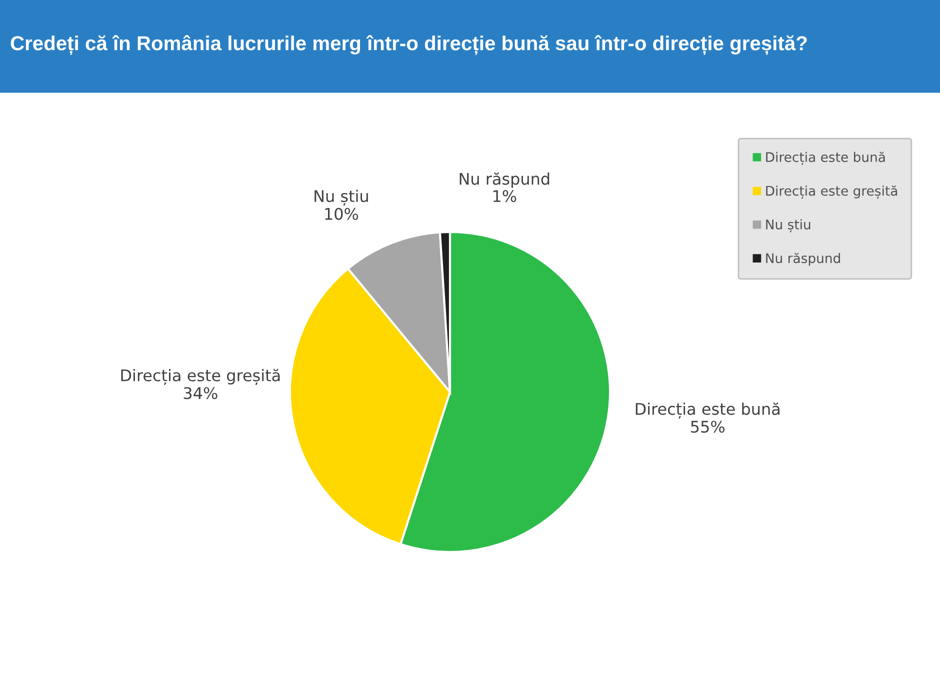  What do you see at coordinates (200, 376) in the screenshot?
I see `slice-label: Direcția este greșită` at bounding box center [200, 376].